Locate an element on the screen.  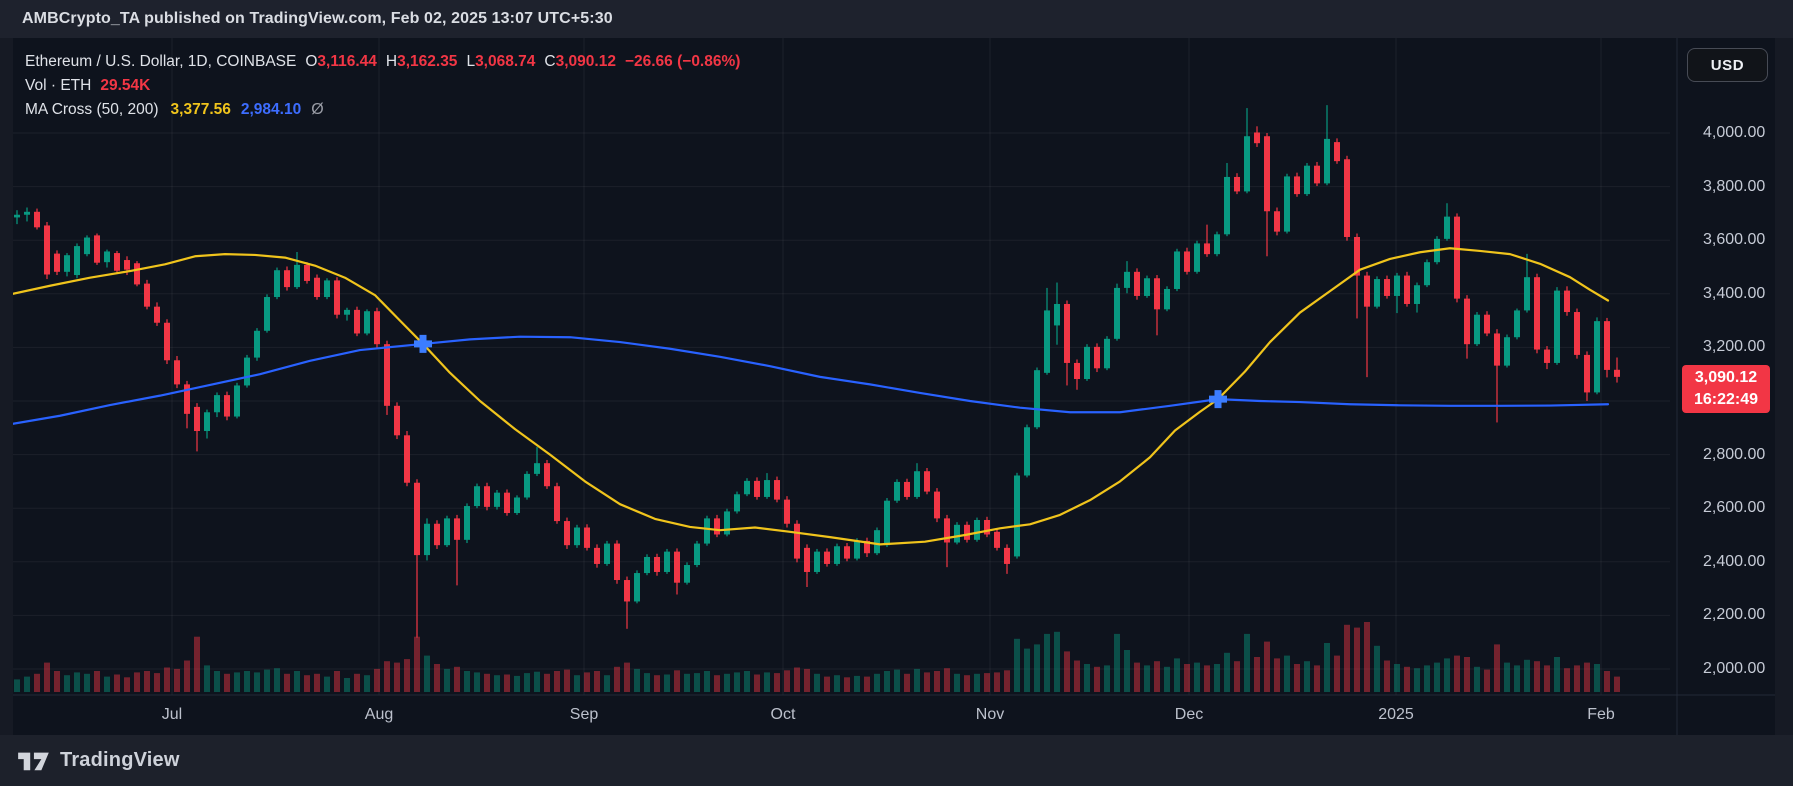
change-value: −26.66 (−0.86%) is located at coordinates (682, 61).